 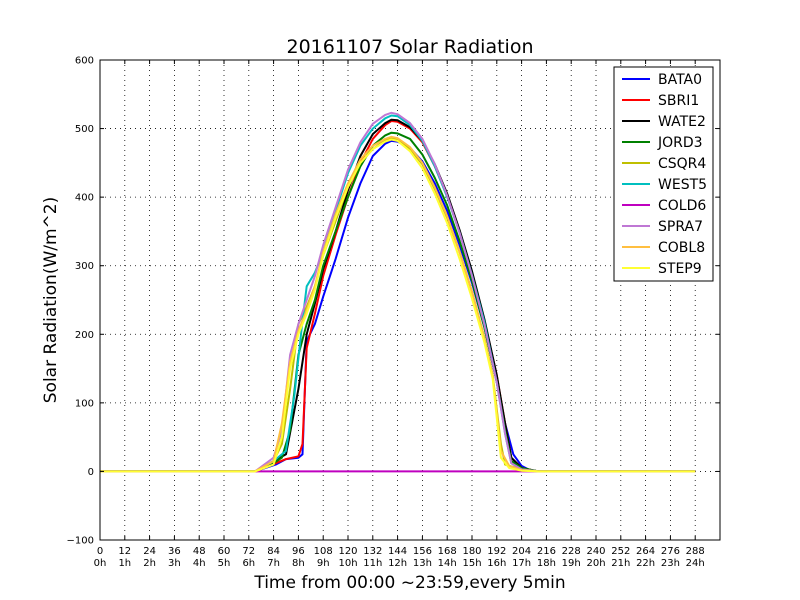 I want to click on x-tick-hour-label: 8h, so click(x=298, y=563).